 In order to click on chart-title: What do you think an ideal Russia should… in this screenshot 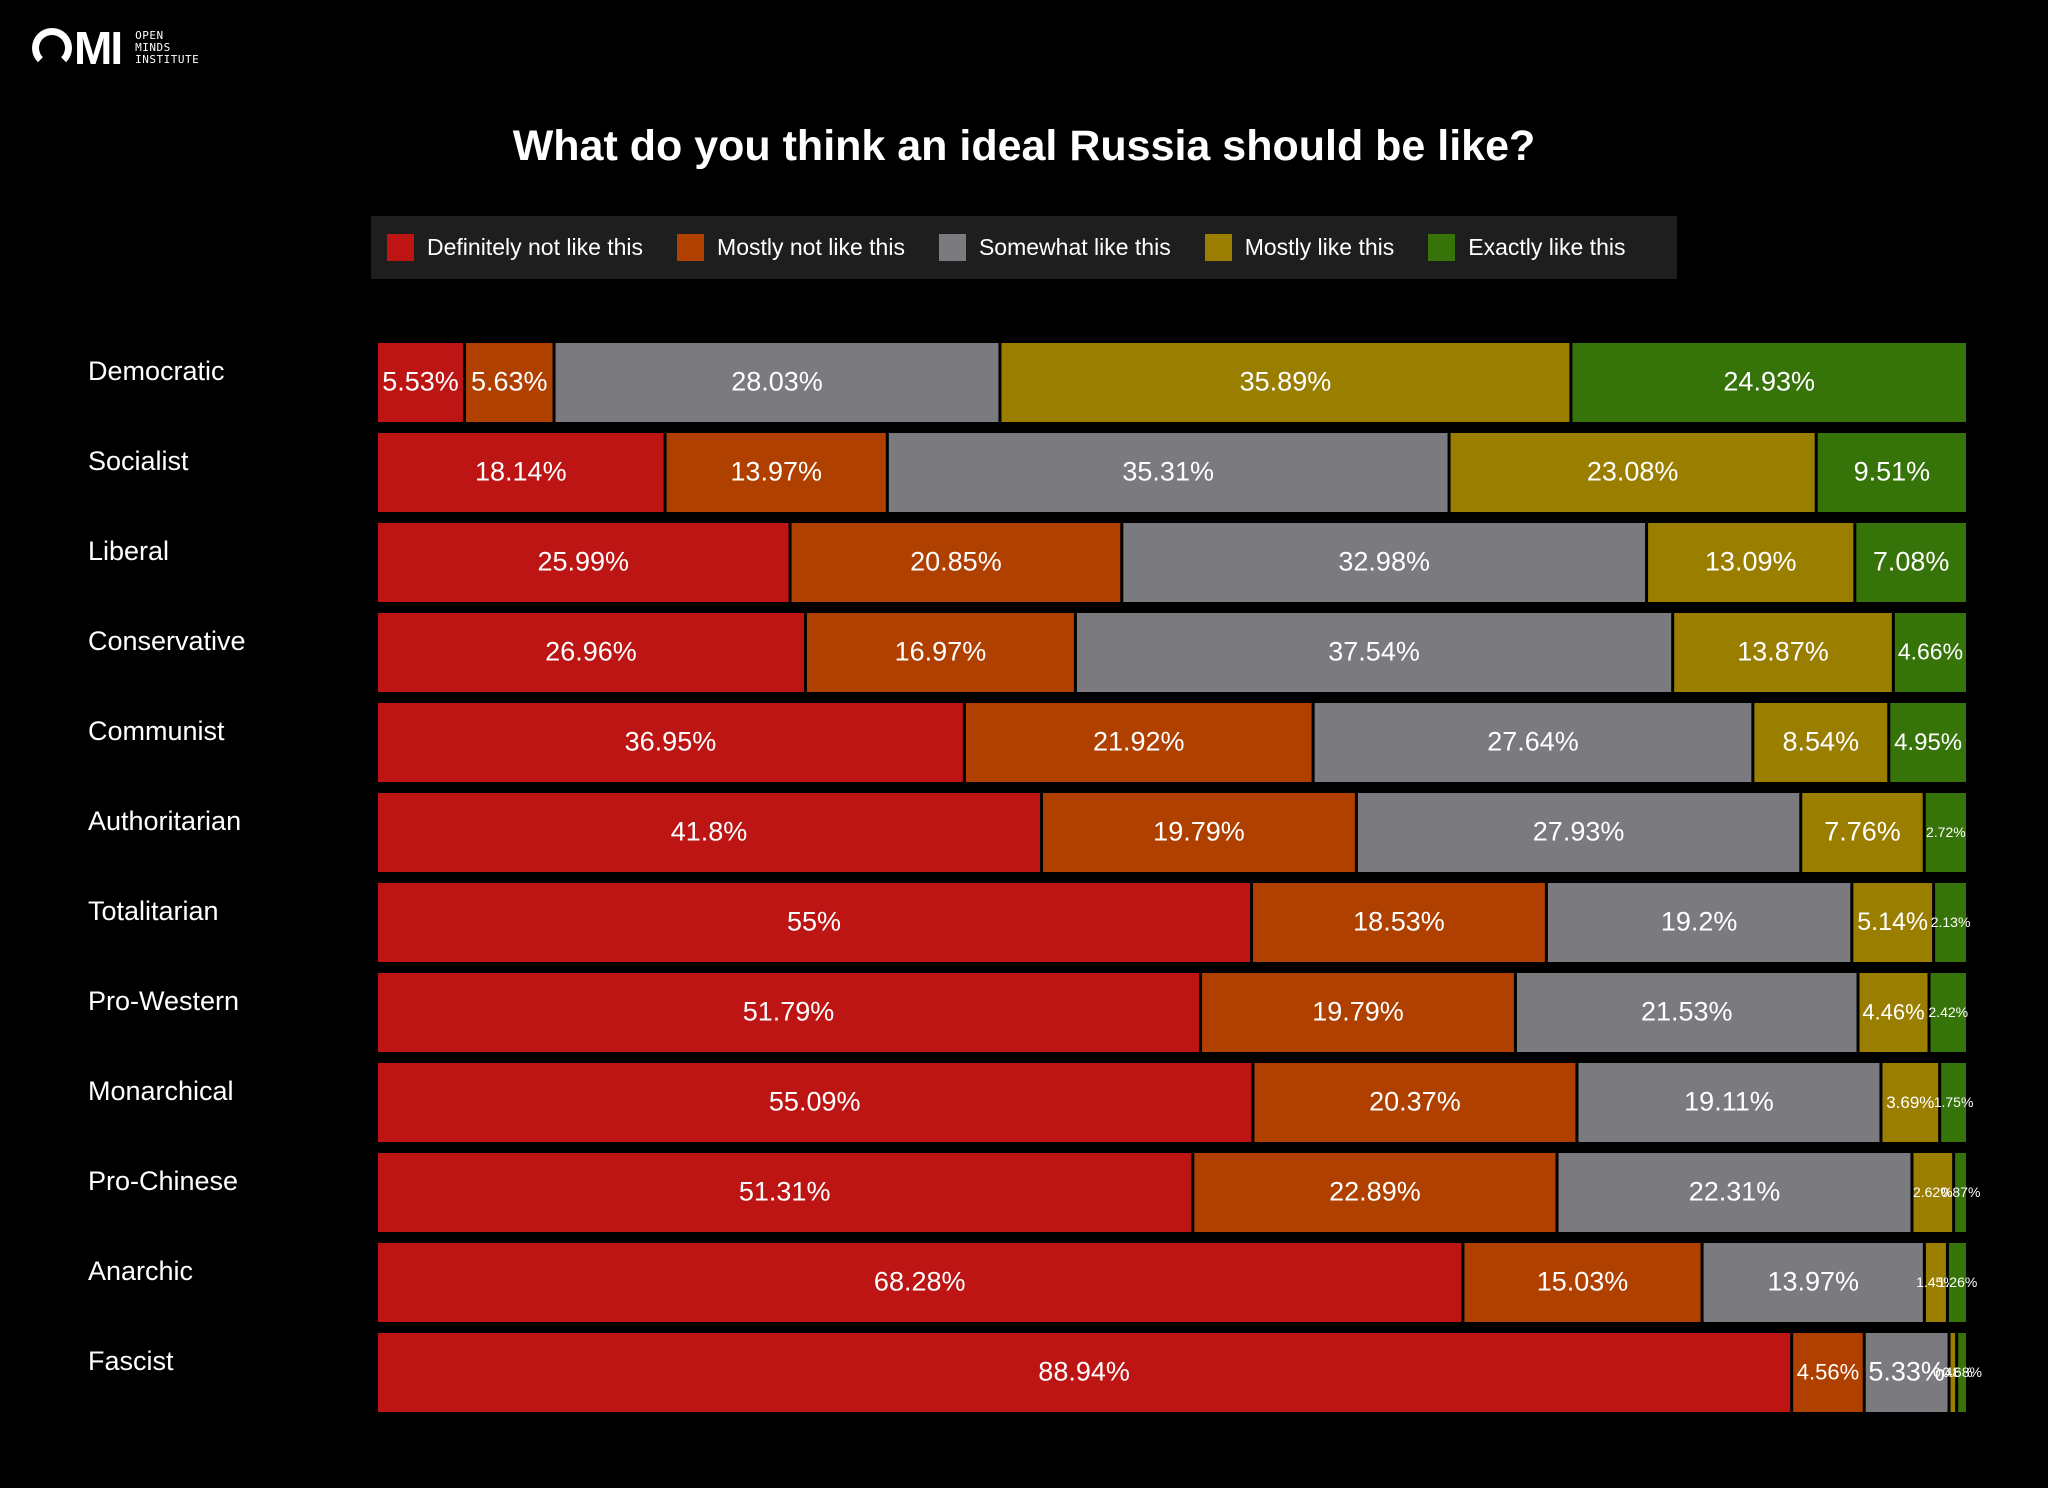, I will do `click(1024, 146)`.